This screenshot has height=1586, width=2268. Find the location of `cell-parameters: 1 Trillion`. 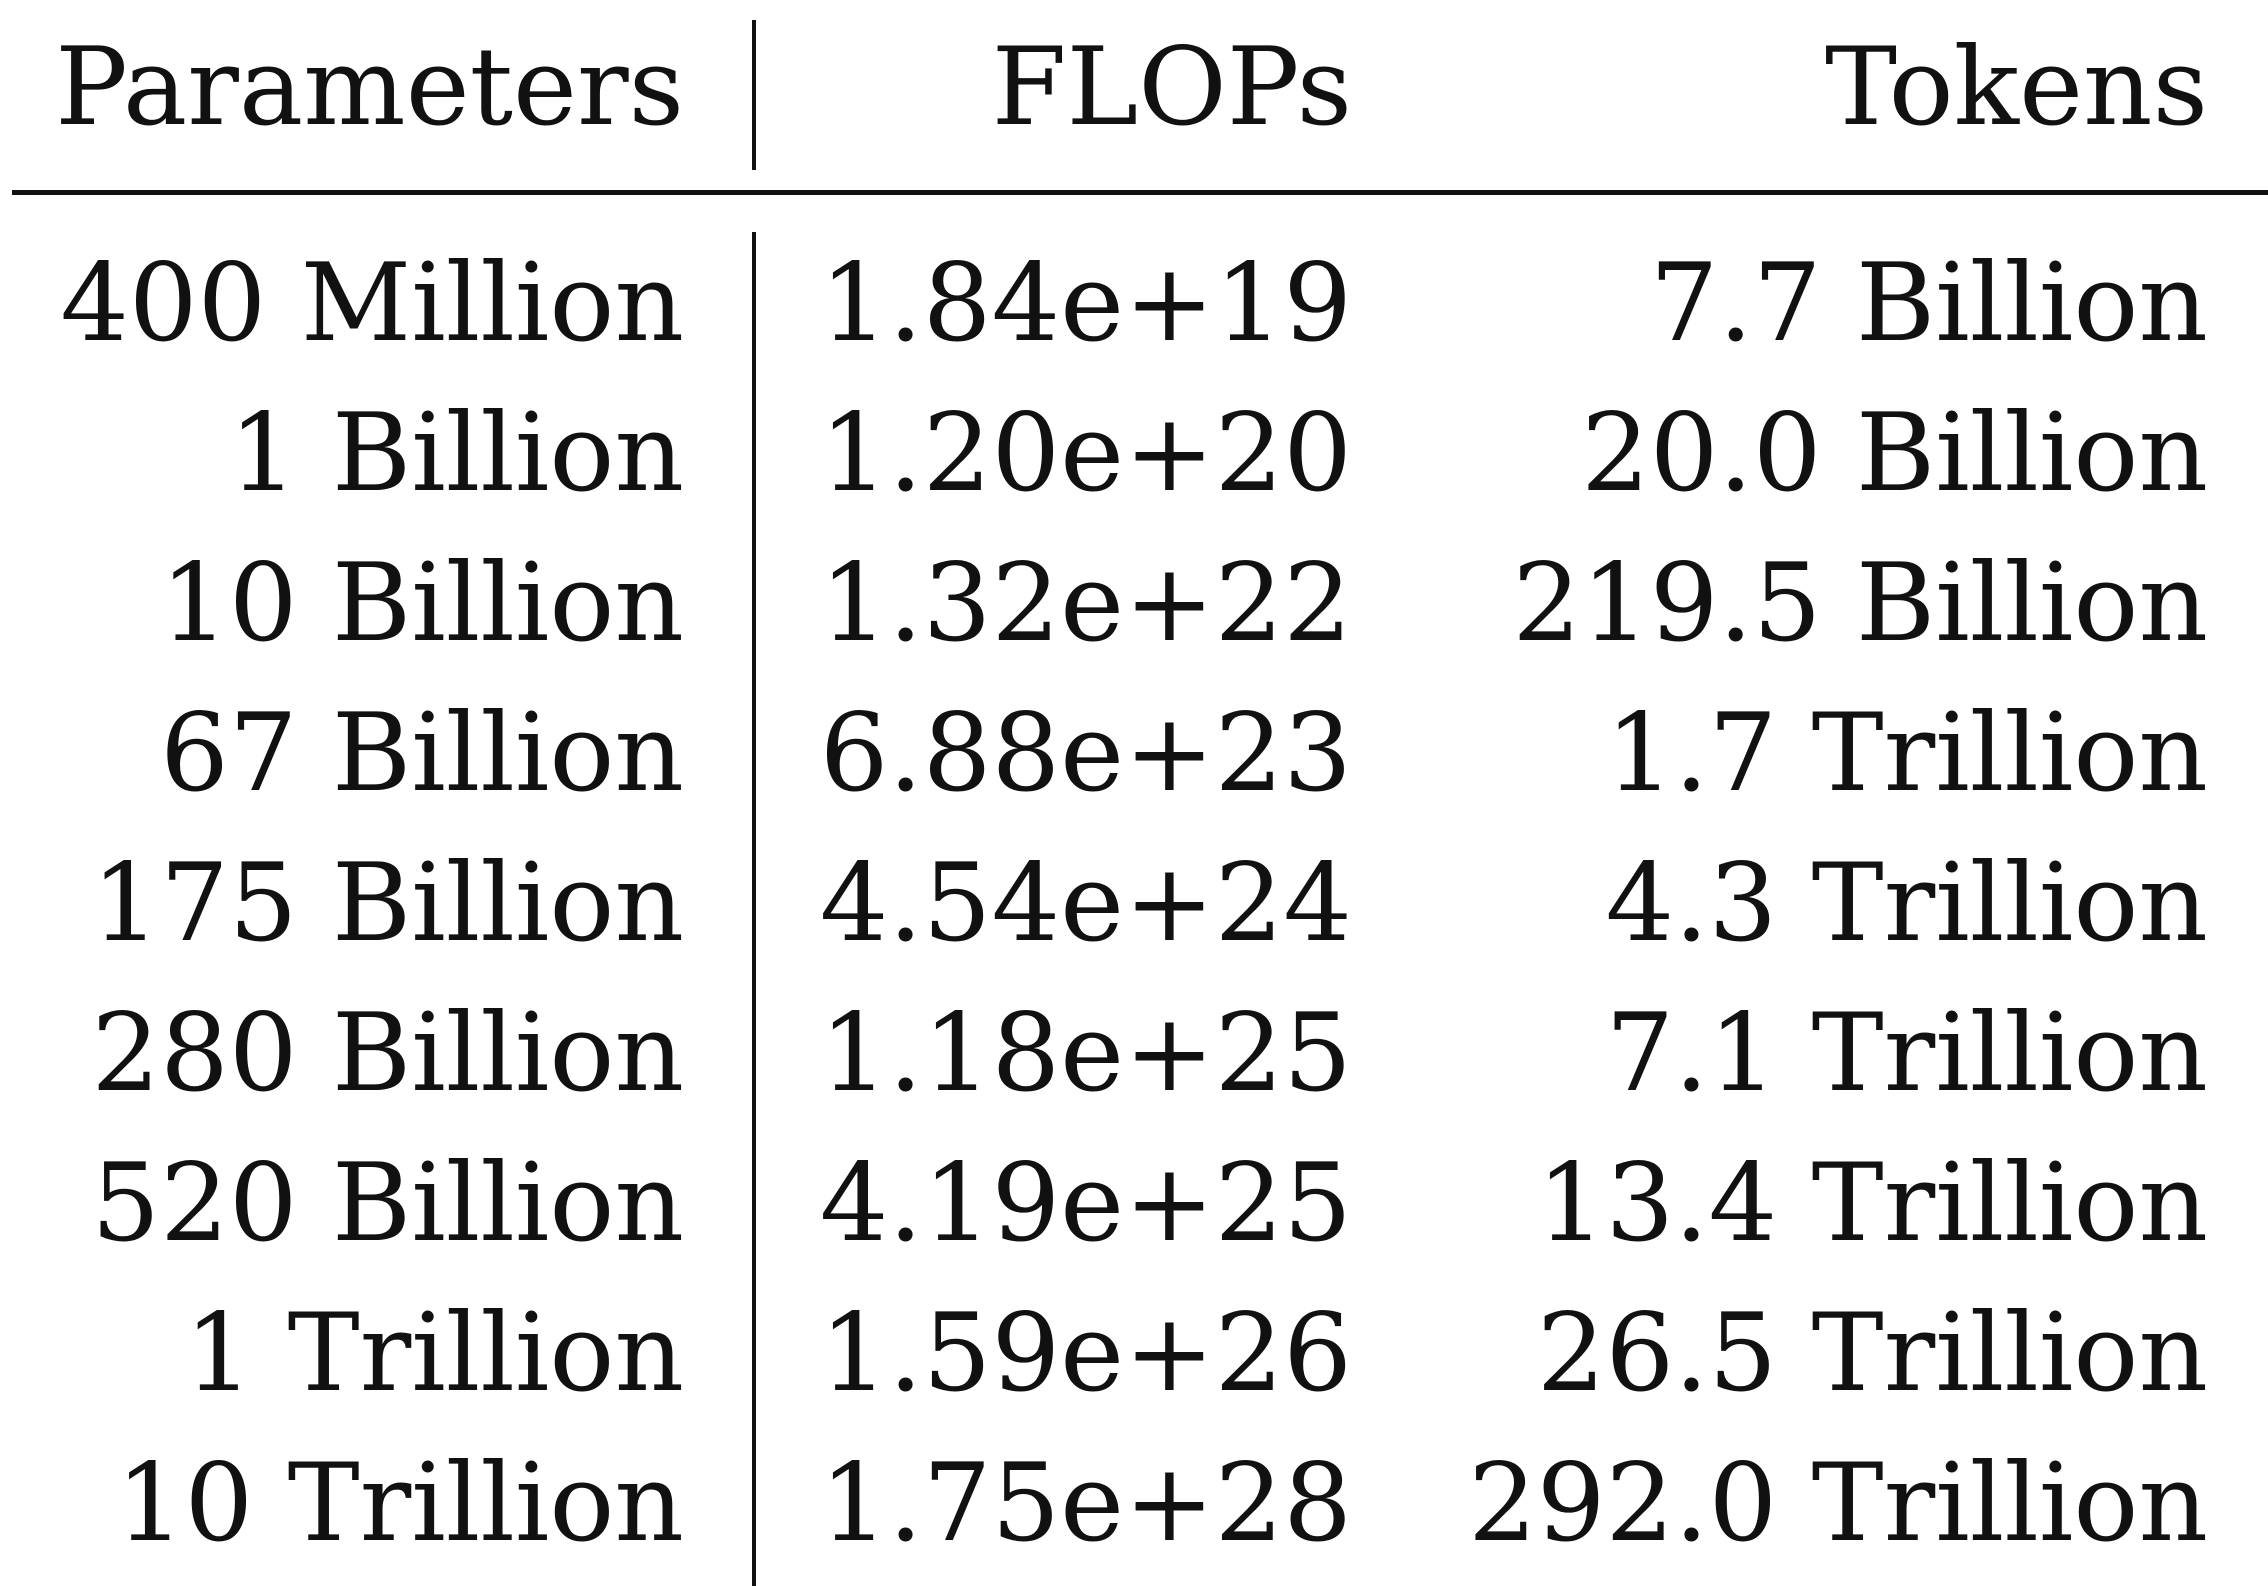

cell-parameters: 1 Trillion is located at coordinates (434, 1353).